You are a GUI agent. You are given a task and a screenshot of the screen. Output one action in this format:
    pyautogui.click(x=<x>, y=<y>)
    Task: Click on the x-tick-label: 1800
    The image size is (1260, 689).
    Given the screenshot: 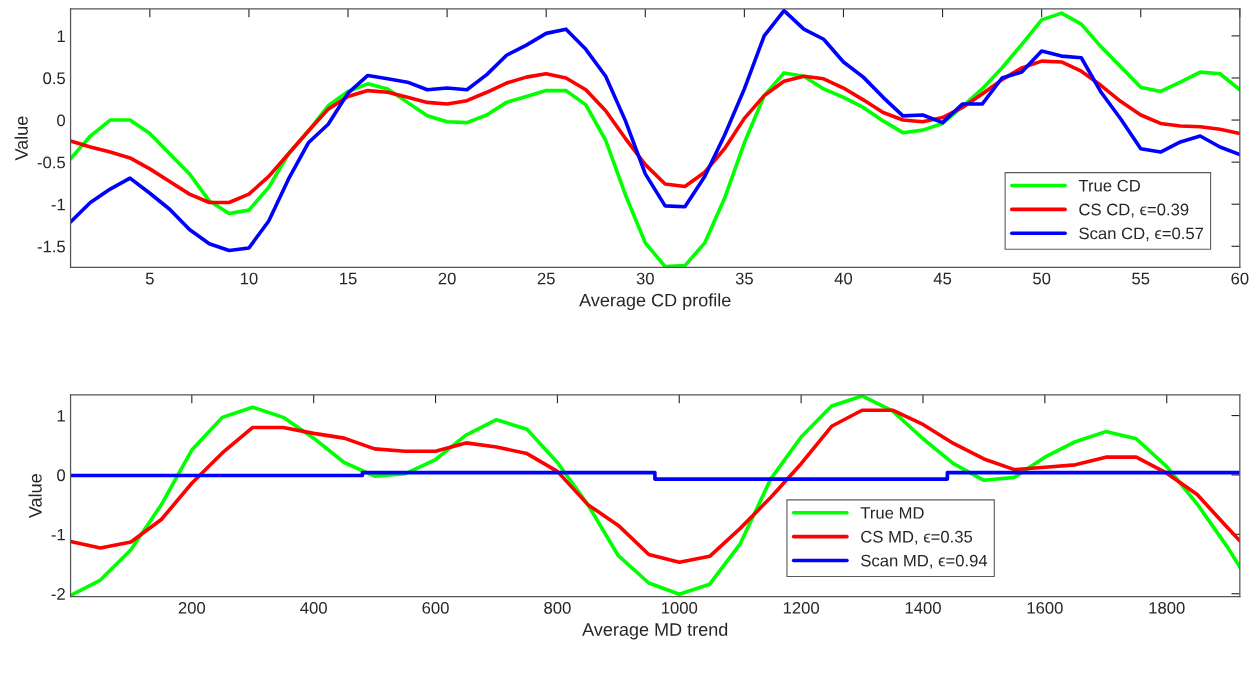 What is the action you would take?
    pyautogui.click(x=1167, y=607)
    